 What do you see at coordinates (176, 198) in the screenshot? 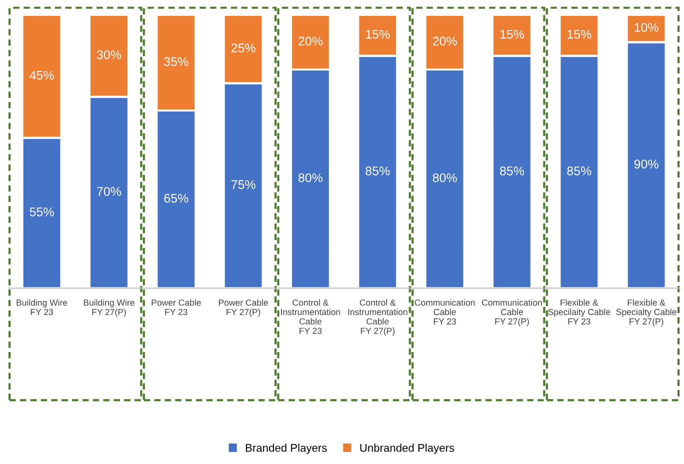
I see `data-label: 65%` at bounding box center [176, 198].